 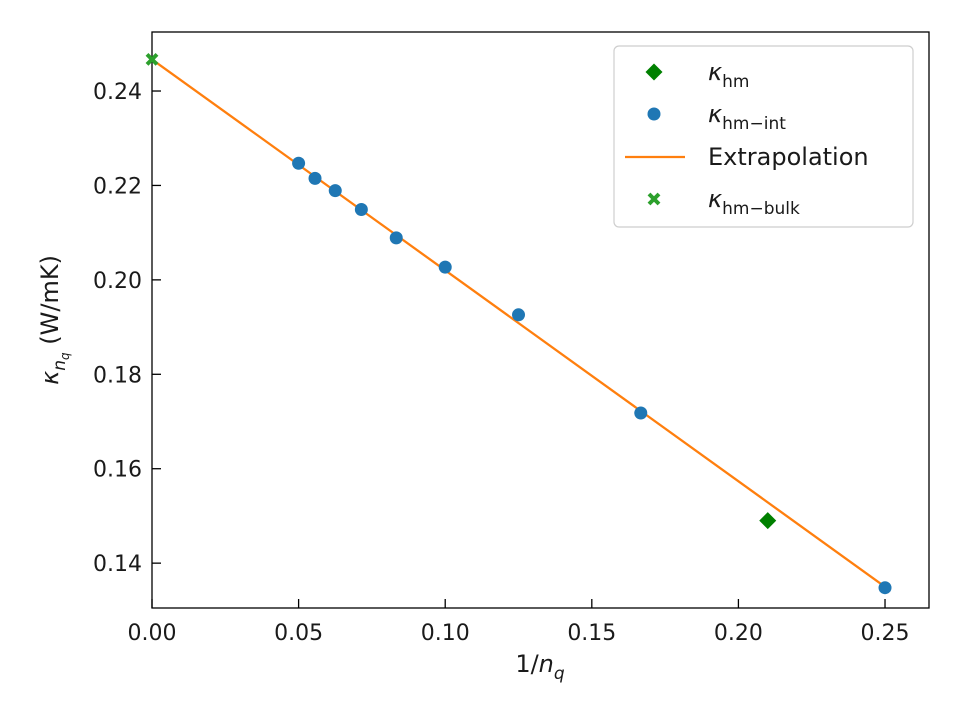 I want to click on series-hm-bulk, so click(x=152, y=59).